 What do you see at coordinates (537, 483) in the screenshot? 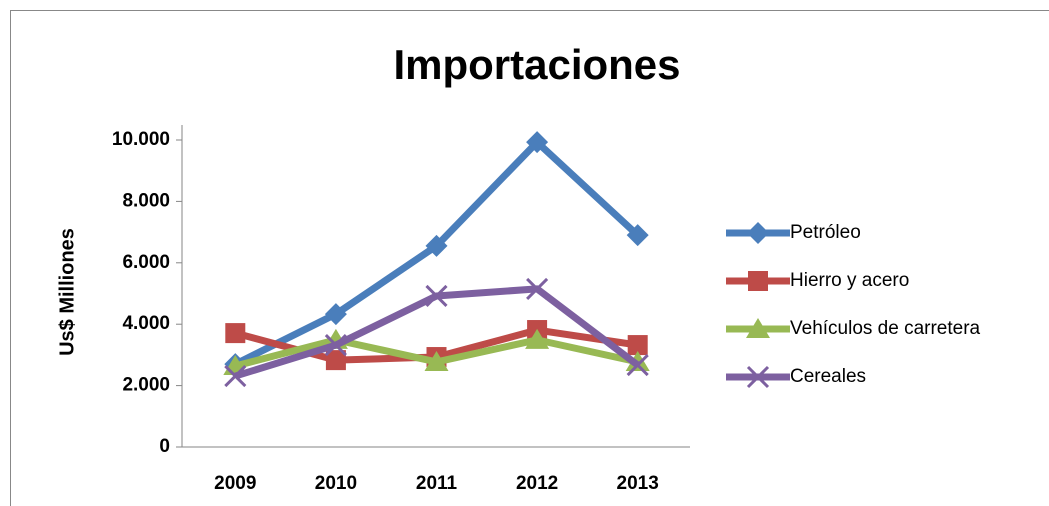
I see `x-tick-label: 2012` at bounding box center [537, 483].